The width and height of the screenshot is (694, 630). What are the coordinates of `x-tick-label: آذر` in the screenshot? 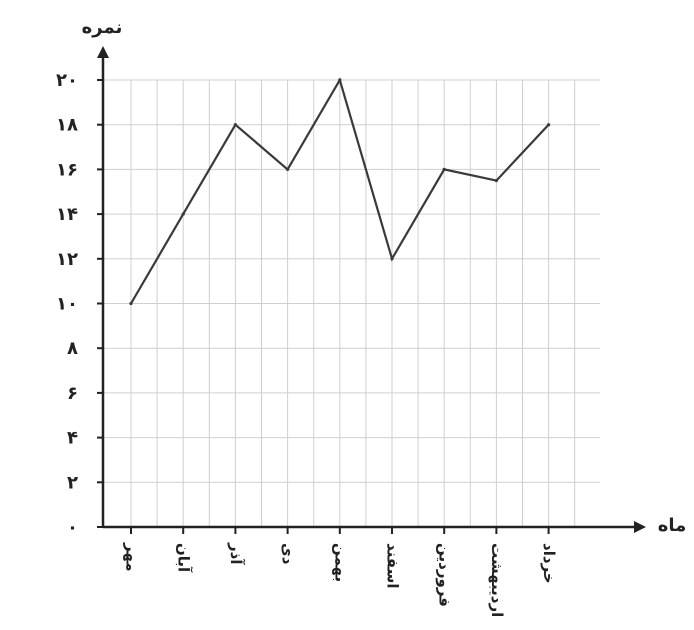 It's located at (236, 553).